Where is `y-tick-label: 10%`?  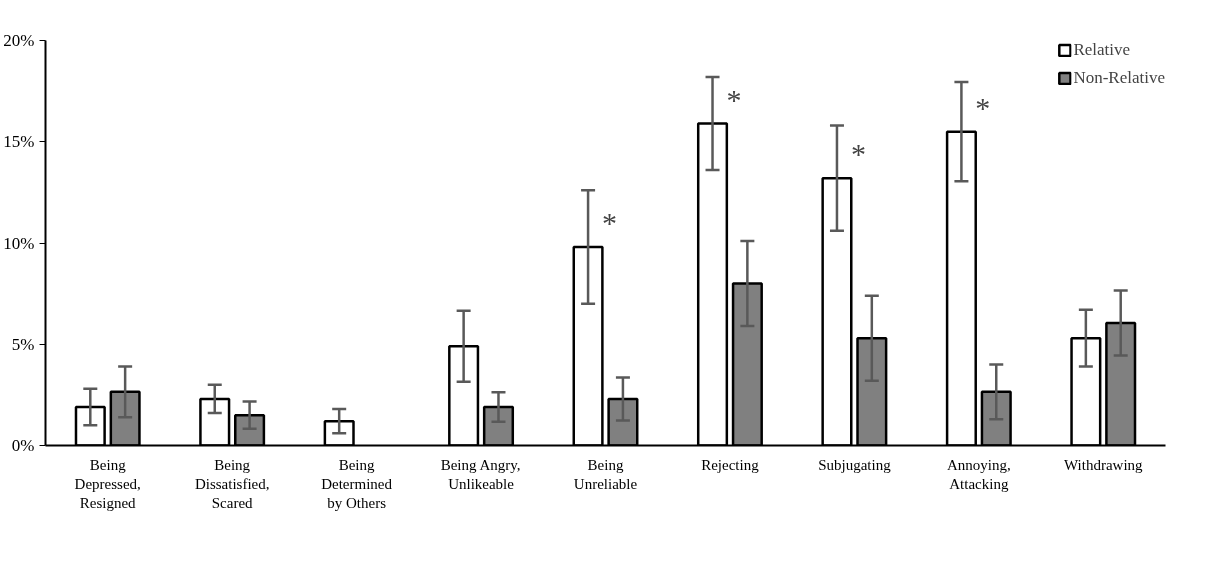 y-tick-label: 10% is located at coordinates (19, 243).